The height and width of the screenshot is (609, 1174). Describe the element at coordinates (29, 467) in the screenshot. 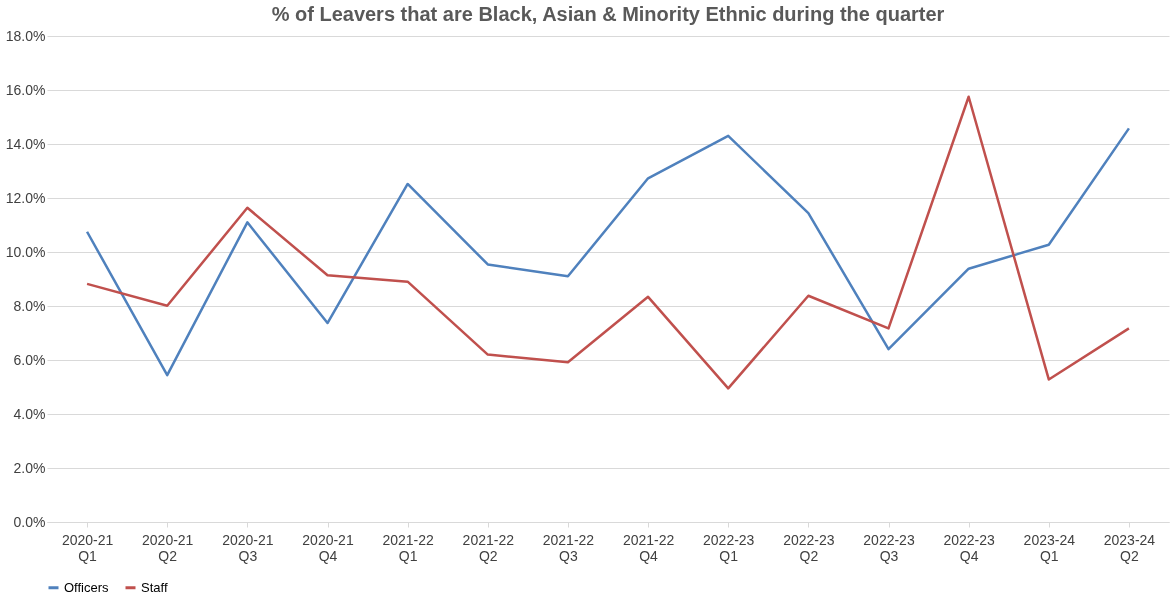

I see `y-tick-label: 2.0%` at that location.